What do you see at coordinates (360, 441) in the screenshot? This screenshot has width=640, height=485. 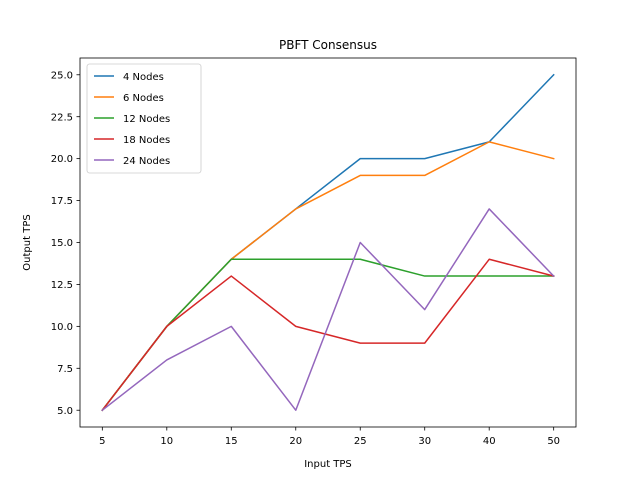 I see `x-tick-label: 25` at bounding box center [360, 441].